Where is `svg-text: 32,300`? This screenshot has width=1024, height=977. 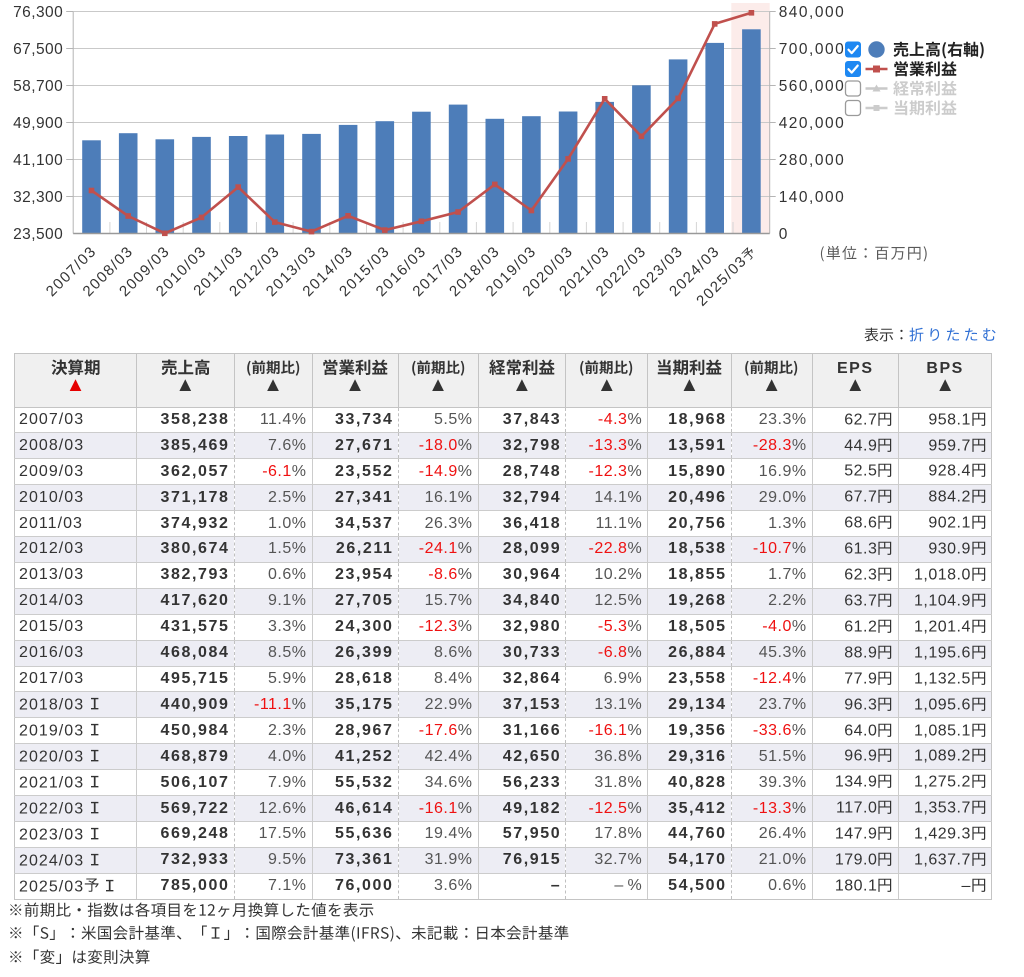
svg-text: 32,300 is located at coordinates (38, 197).